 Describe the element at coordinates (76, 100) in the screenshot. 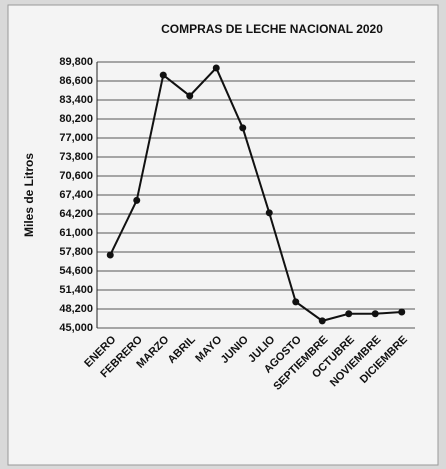

I see `y-tick-label: 83,400` at that location.